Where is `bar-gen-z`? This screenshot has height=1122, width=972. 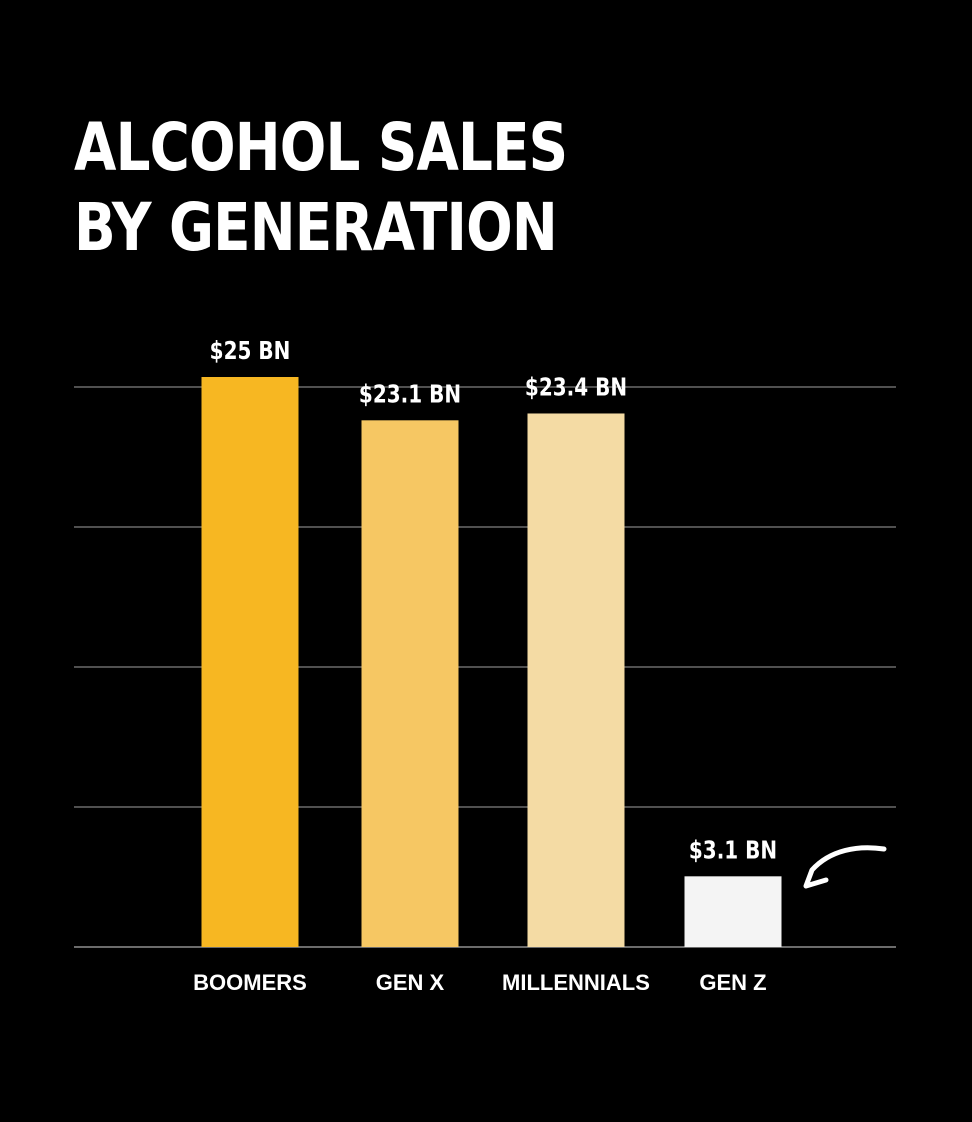
bar-gen-z is located at coordinates (733, 911).